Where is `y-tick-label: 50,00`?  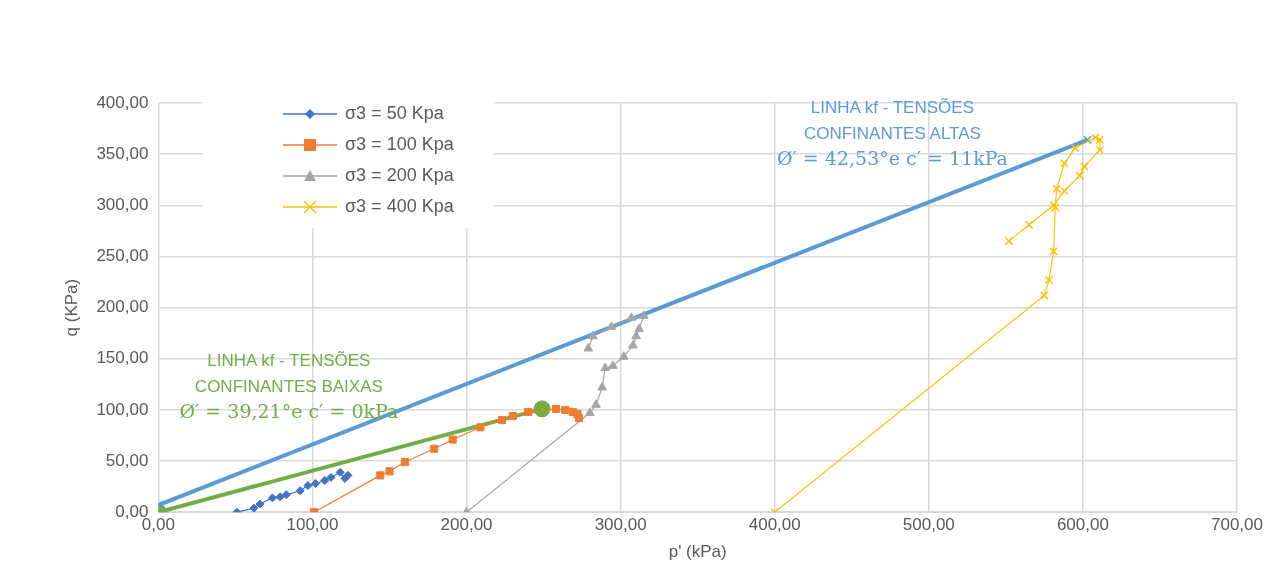 y-tick-label: 50,00 is located at coordinates (127, 460).